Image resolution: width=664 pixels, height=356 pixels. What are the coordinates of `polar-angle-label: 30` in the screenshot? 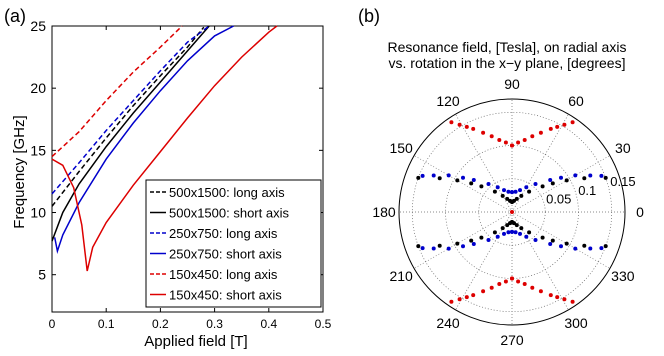 It's located at (623, 148).